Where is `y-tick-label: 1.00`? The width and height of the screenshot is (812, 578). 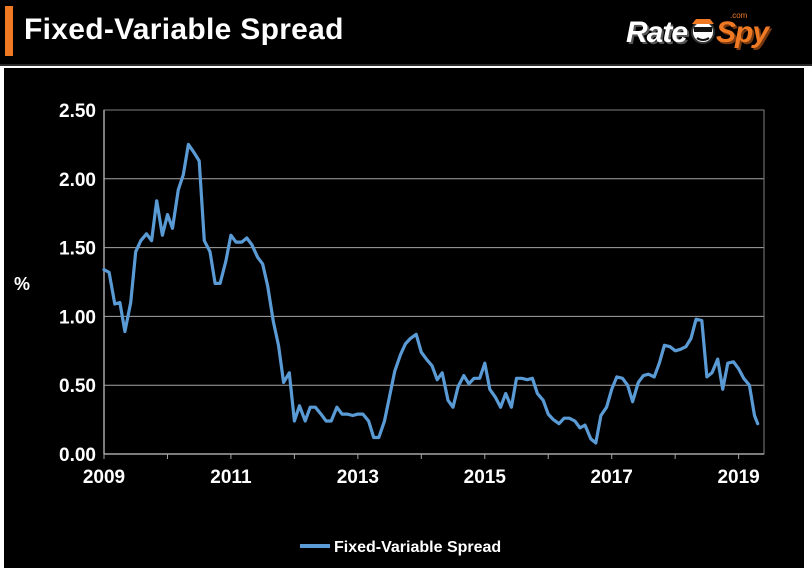 y-tick-label: 1.00 is located at coordinates (77, 317).